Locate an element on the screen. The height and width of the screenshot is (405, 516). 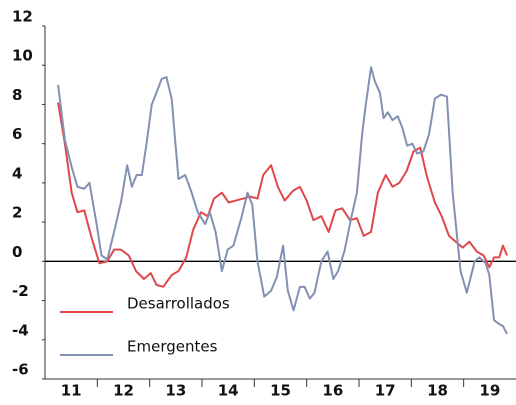
y-tick-label: 12 is located at coordinates (22, 17).